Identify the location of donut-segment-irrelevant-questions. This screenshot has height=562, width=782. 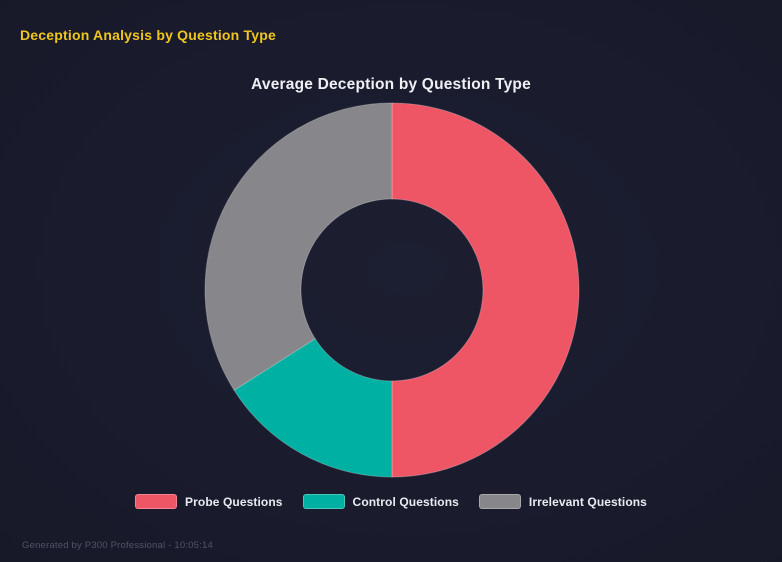
(298, 246).